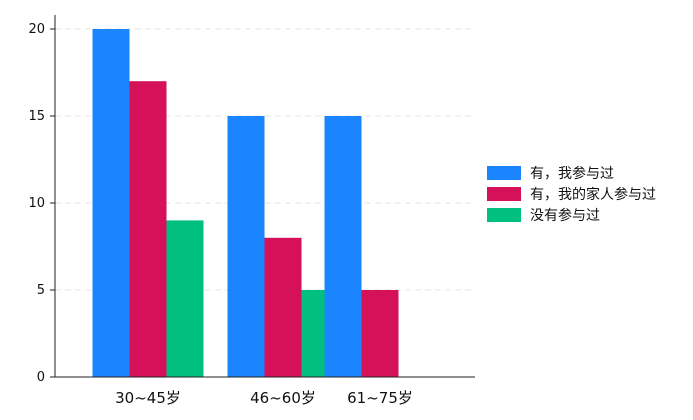 This screenshot has height=420, width=693. What do you see at coordinates (41, 377) in the screenshot?
I see `y-tick-label: 0` at bounding box center [41, 377].